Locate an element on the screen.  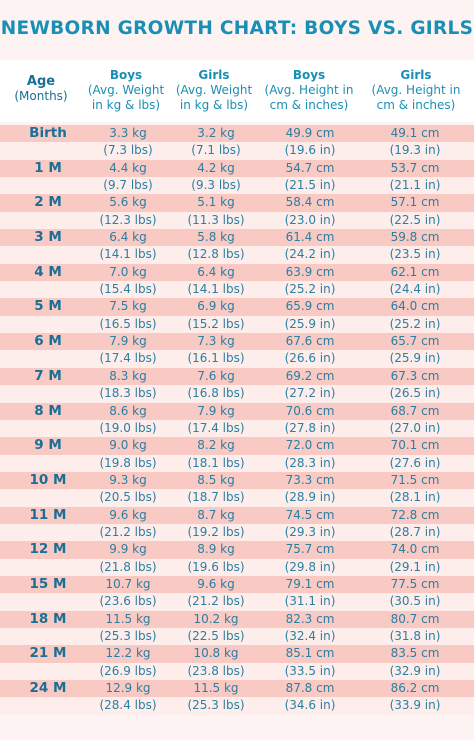
table-row-imperial: (9.7 lbs) (9.3 lbs) (21.5 in) (21.1 in) is located at coordinates (237, 186).